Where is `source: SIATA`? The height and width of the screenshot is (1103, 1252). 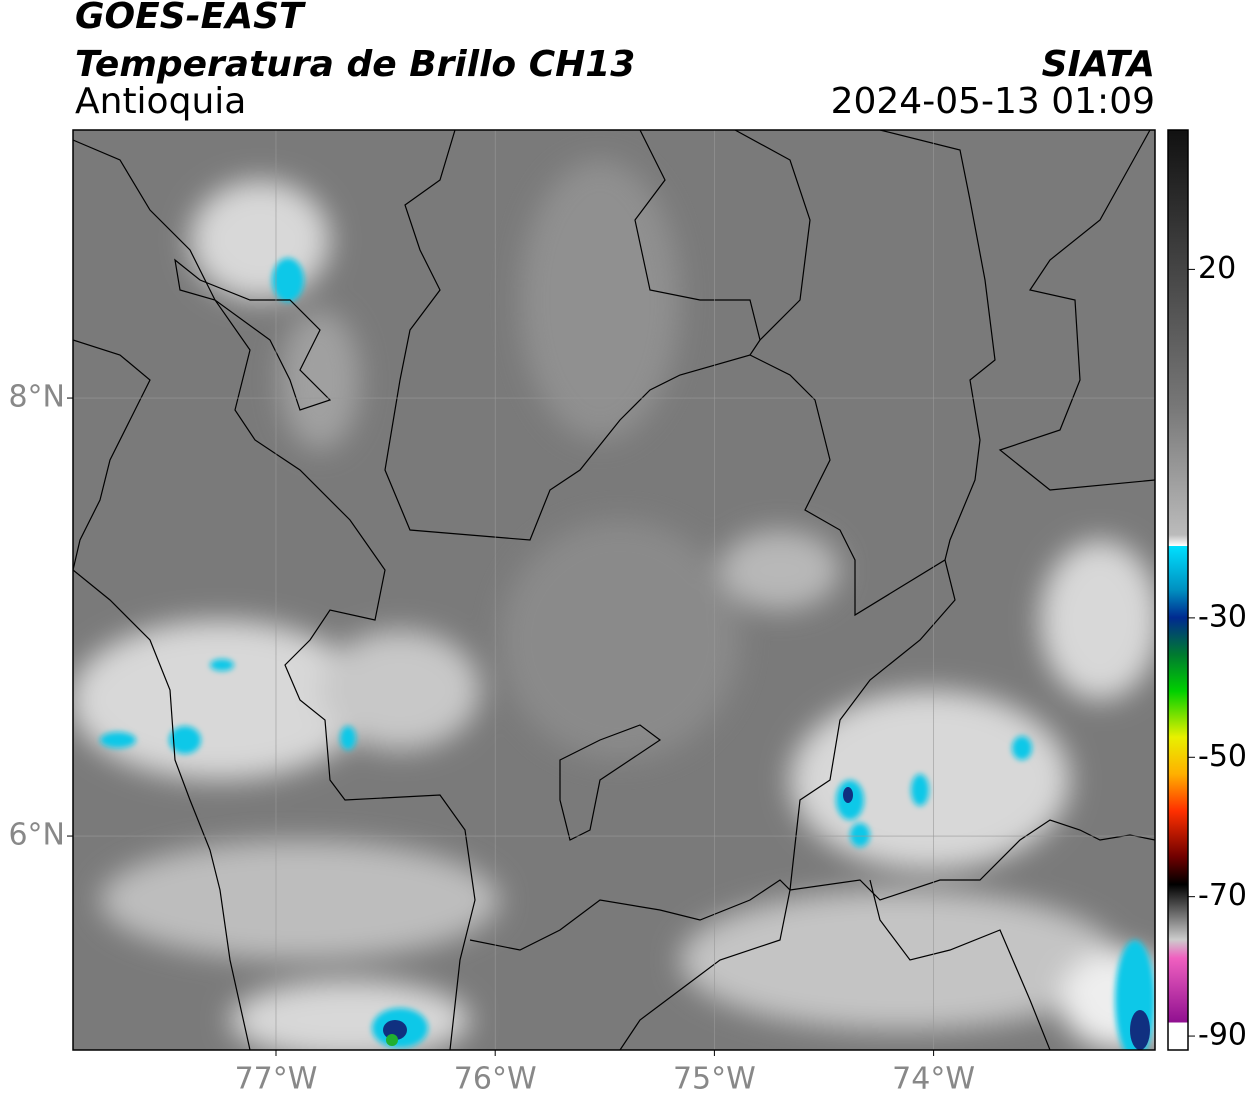
source: SIATA is located at coordinates (1098, 64).